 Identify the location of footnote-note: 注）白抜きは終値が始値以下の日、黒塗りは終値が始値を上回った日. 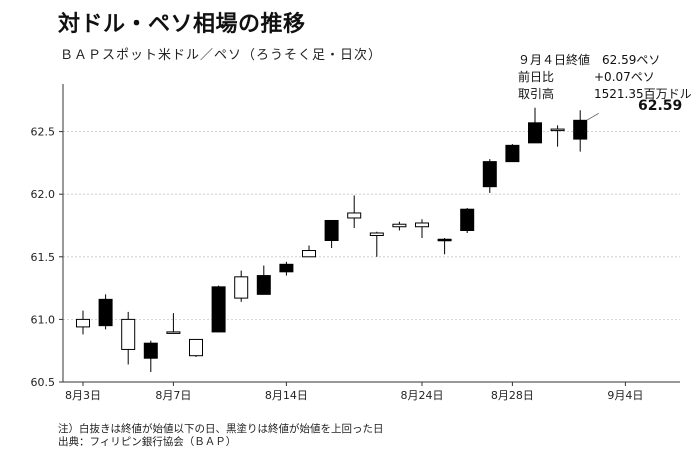
(221, 429).